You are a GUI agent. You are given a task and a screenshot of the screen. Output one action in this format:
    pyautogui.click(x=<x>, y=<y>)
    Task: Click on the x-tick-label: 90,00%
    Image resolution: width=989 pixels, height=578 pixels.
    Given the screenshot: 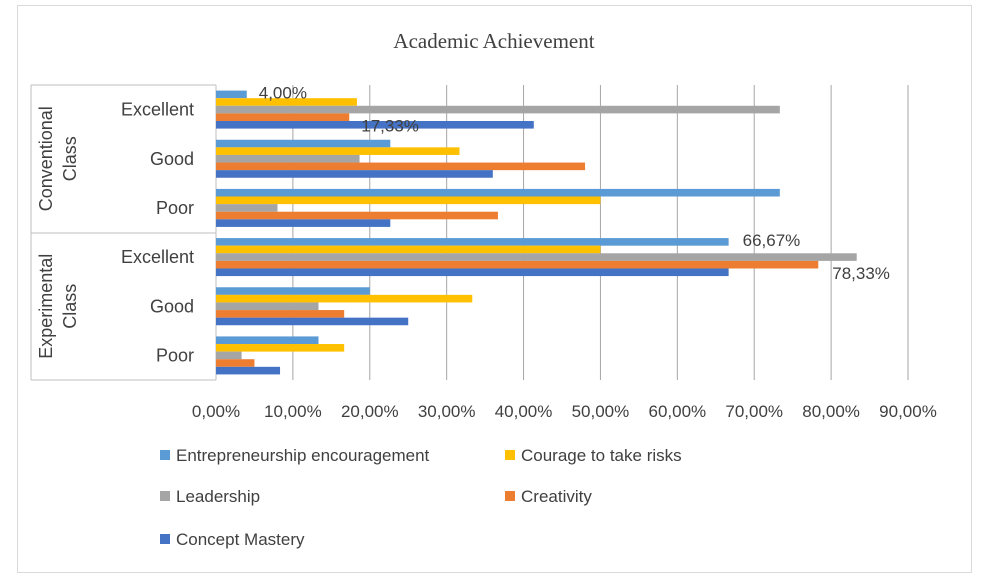 What is the action you would take?
    pyautogui.click(x=908, y=411)
    